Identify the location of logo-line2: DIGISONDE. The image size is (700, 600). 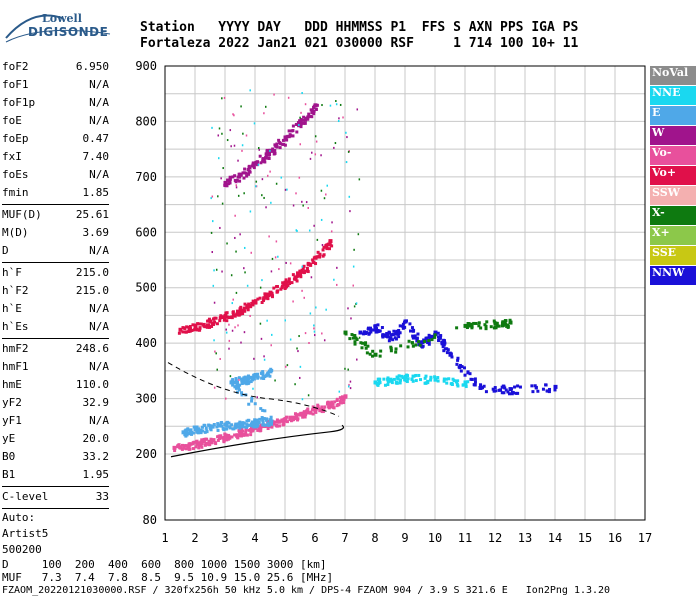
(68, 32).